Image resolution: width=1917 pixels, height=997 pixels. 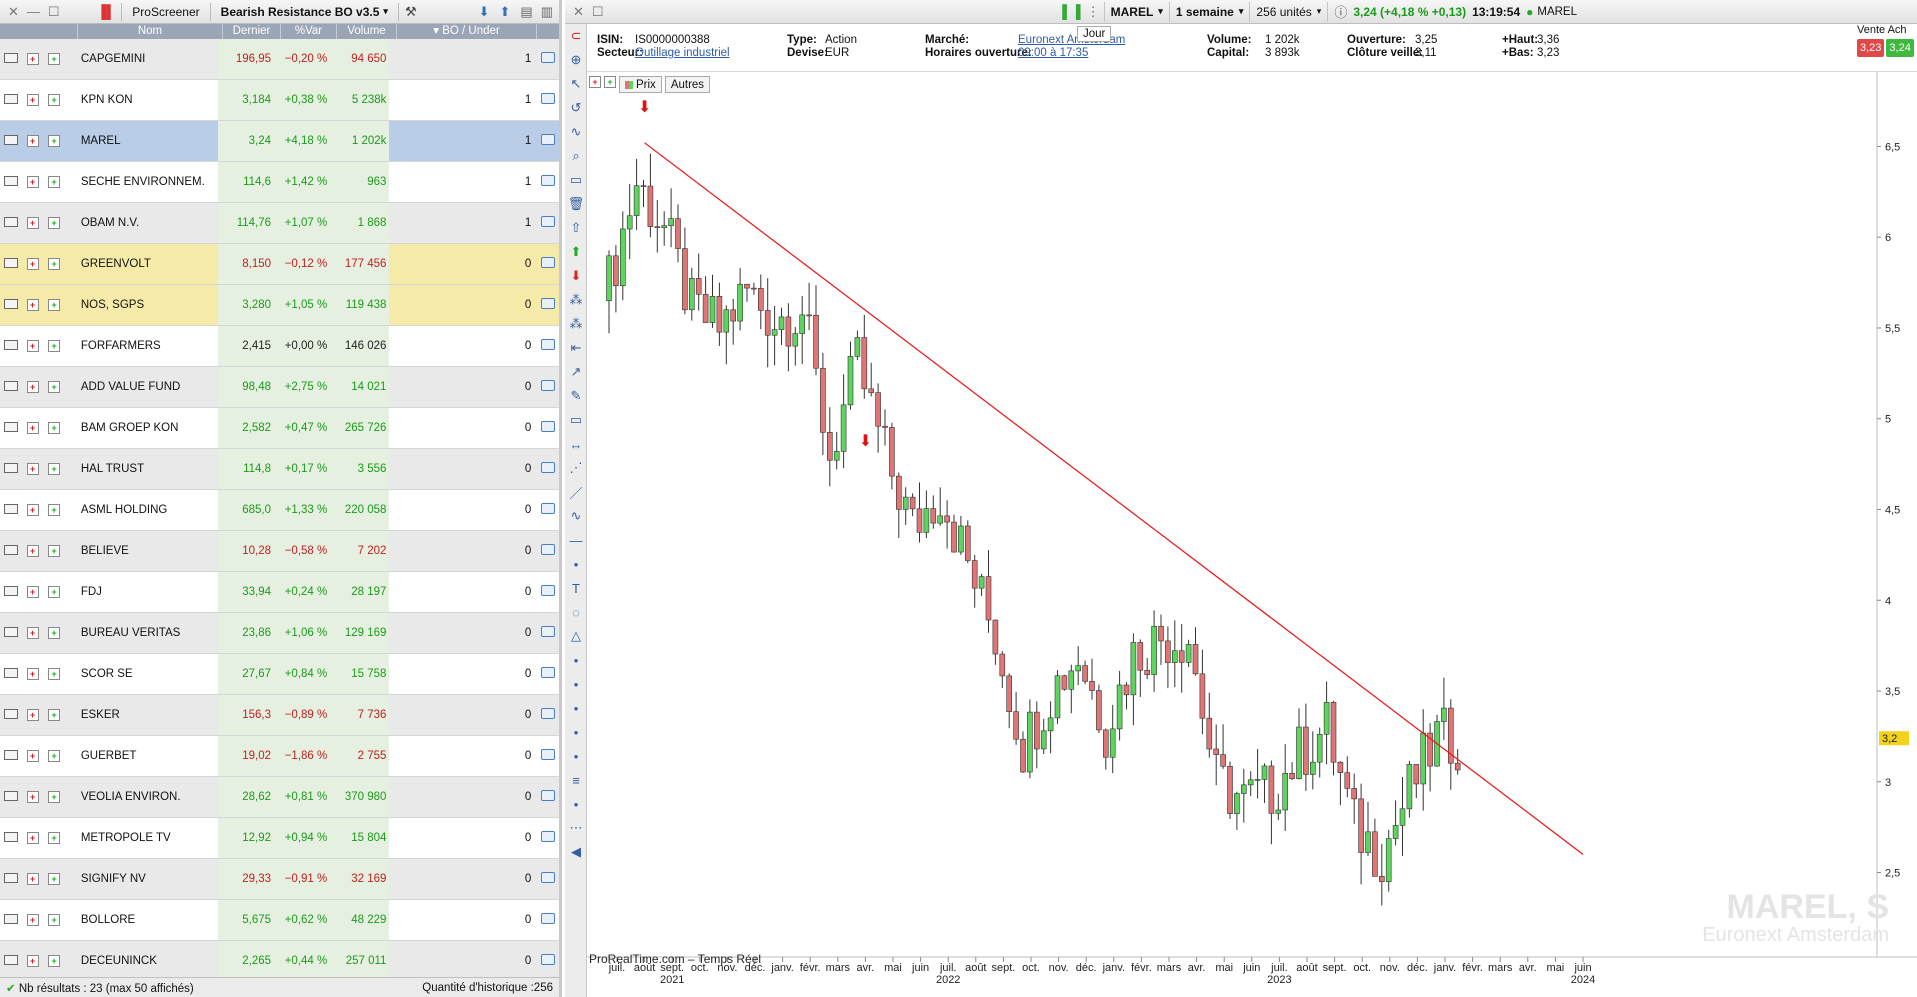 I want to click on zoom-icon: ⌕, so click(x=576, y=155).